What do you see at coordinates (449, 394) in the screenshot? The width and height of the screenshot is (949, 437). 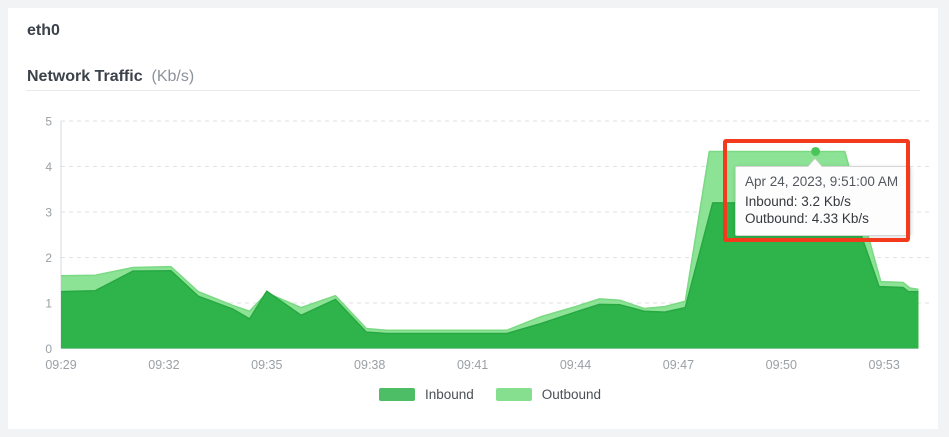 I see `legend-label: Inbound` at bounding box center [449, 394].